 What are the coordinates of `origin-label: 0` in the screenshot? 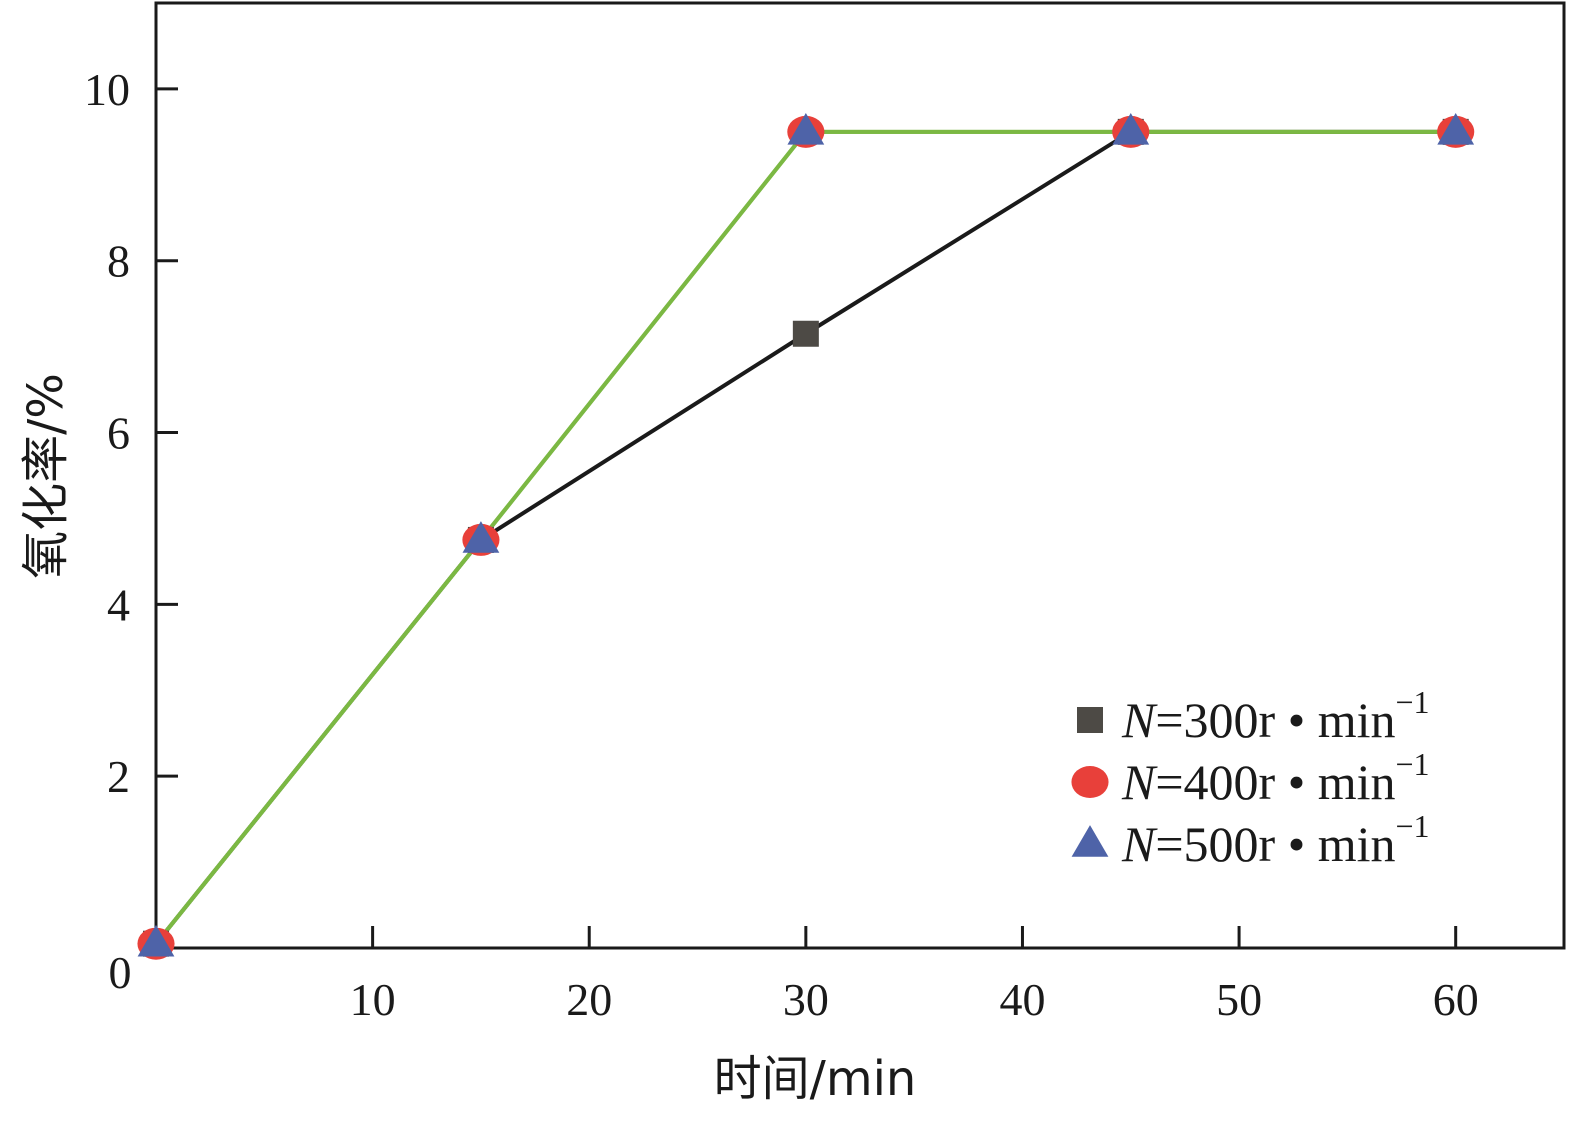 It's located at (120, 972).